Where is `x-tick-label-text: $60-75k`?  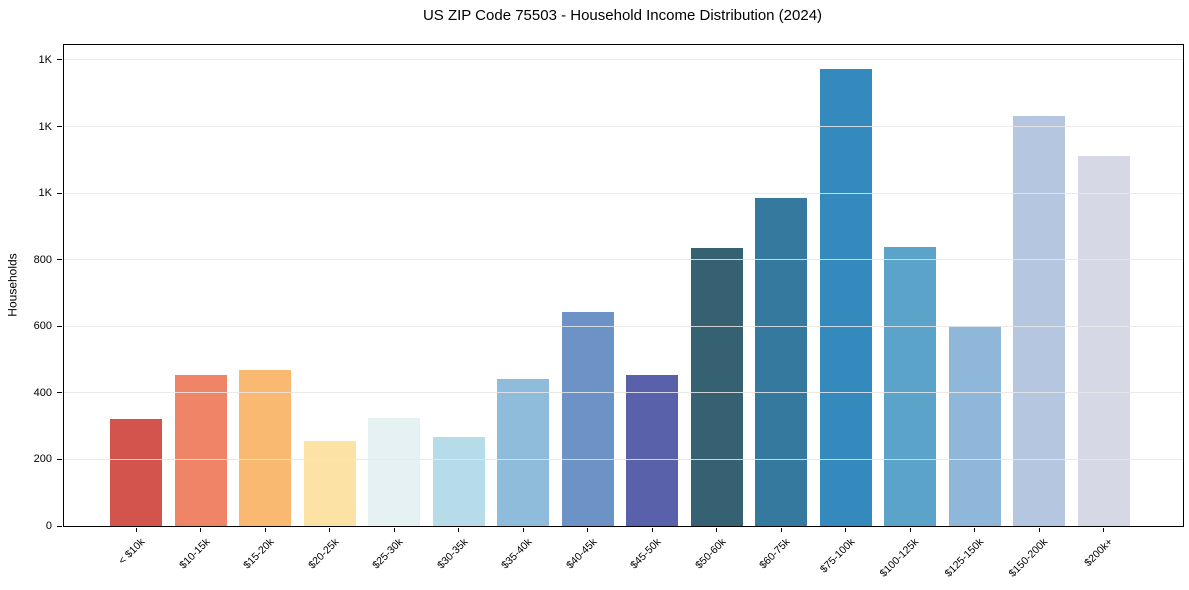
x-tick-label-text: $60-75k is located at coordinates (775, 554).